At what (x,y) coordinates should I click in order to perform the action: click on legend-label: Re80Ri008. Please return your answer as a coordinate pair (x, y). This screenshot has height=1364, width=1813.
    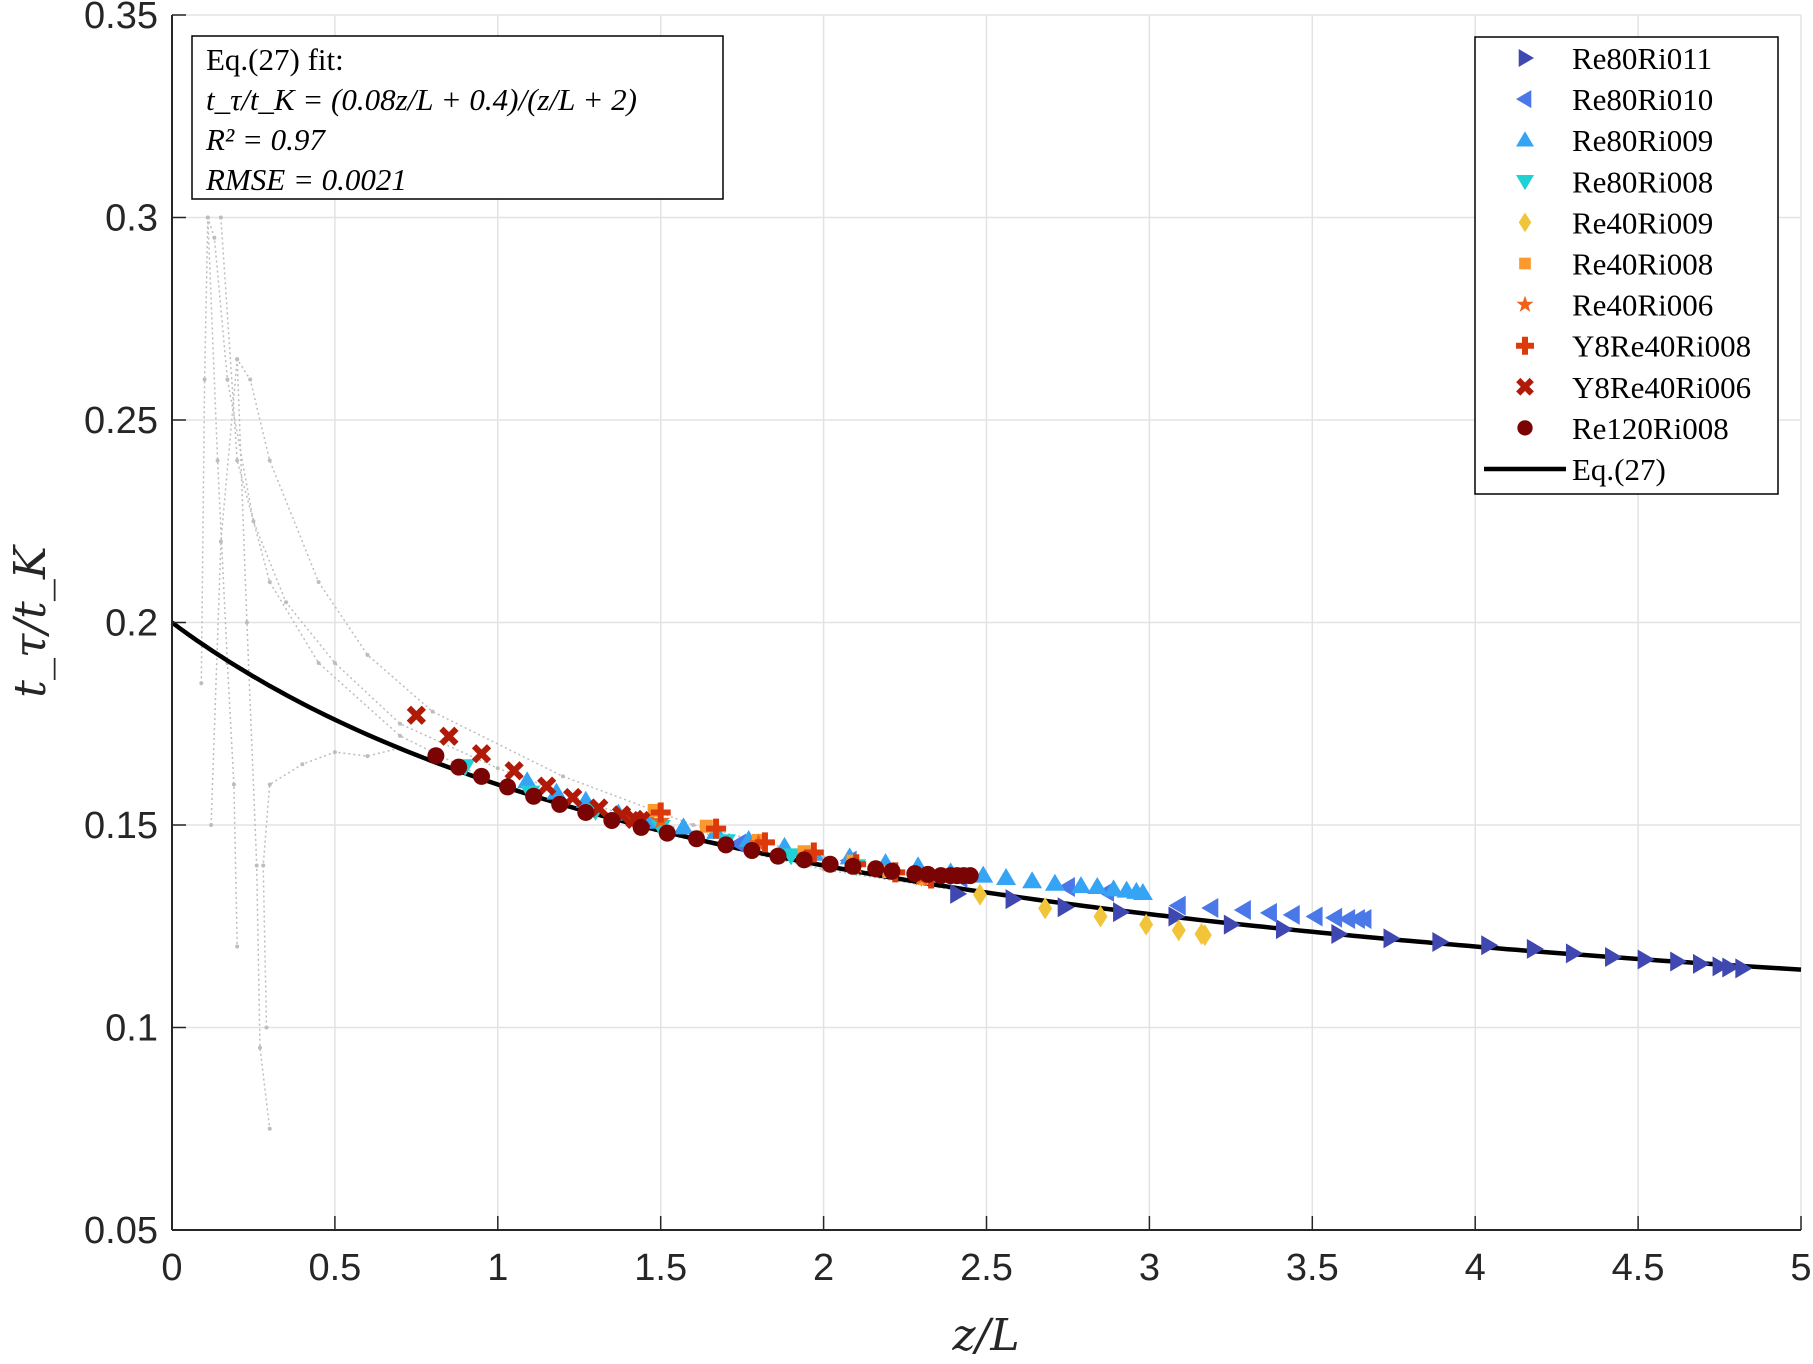
    Looking at the image, I should click on (1642, 181).